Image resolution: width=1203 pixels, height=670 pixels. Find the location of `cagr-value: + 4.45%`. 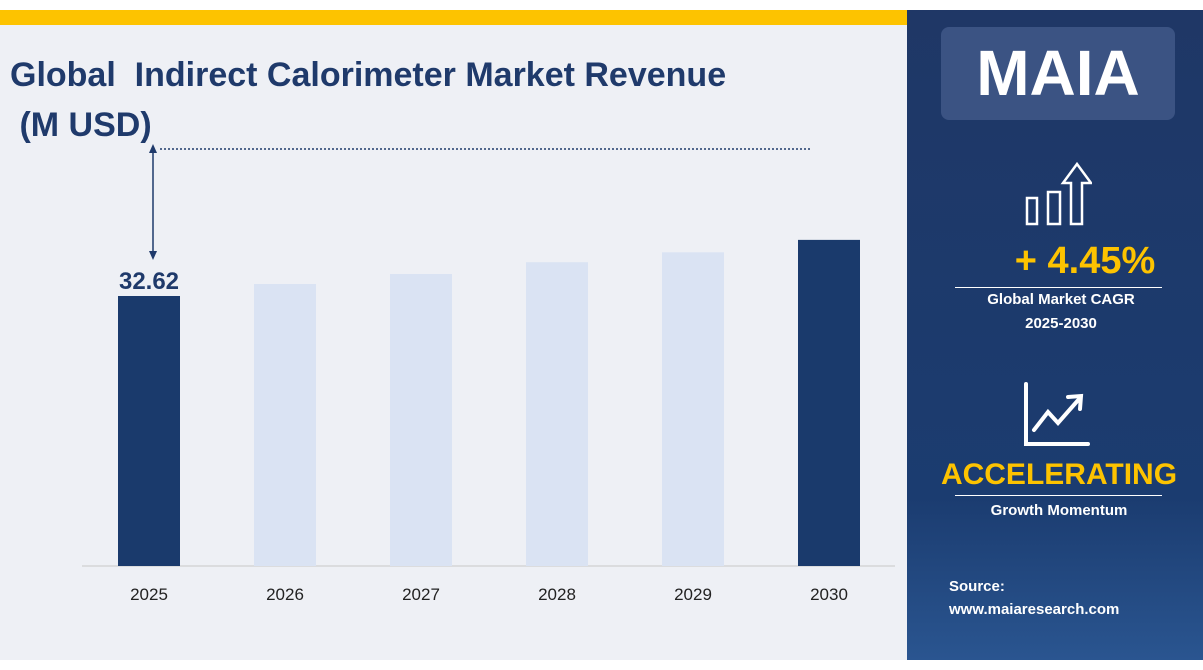

cagr-value: + 4.45% is located at coordinates (1085, 261).